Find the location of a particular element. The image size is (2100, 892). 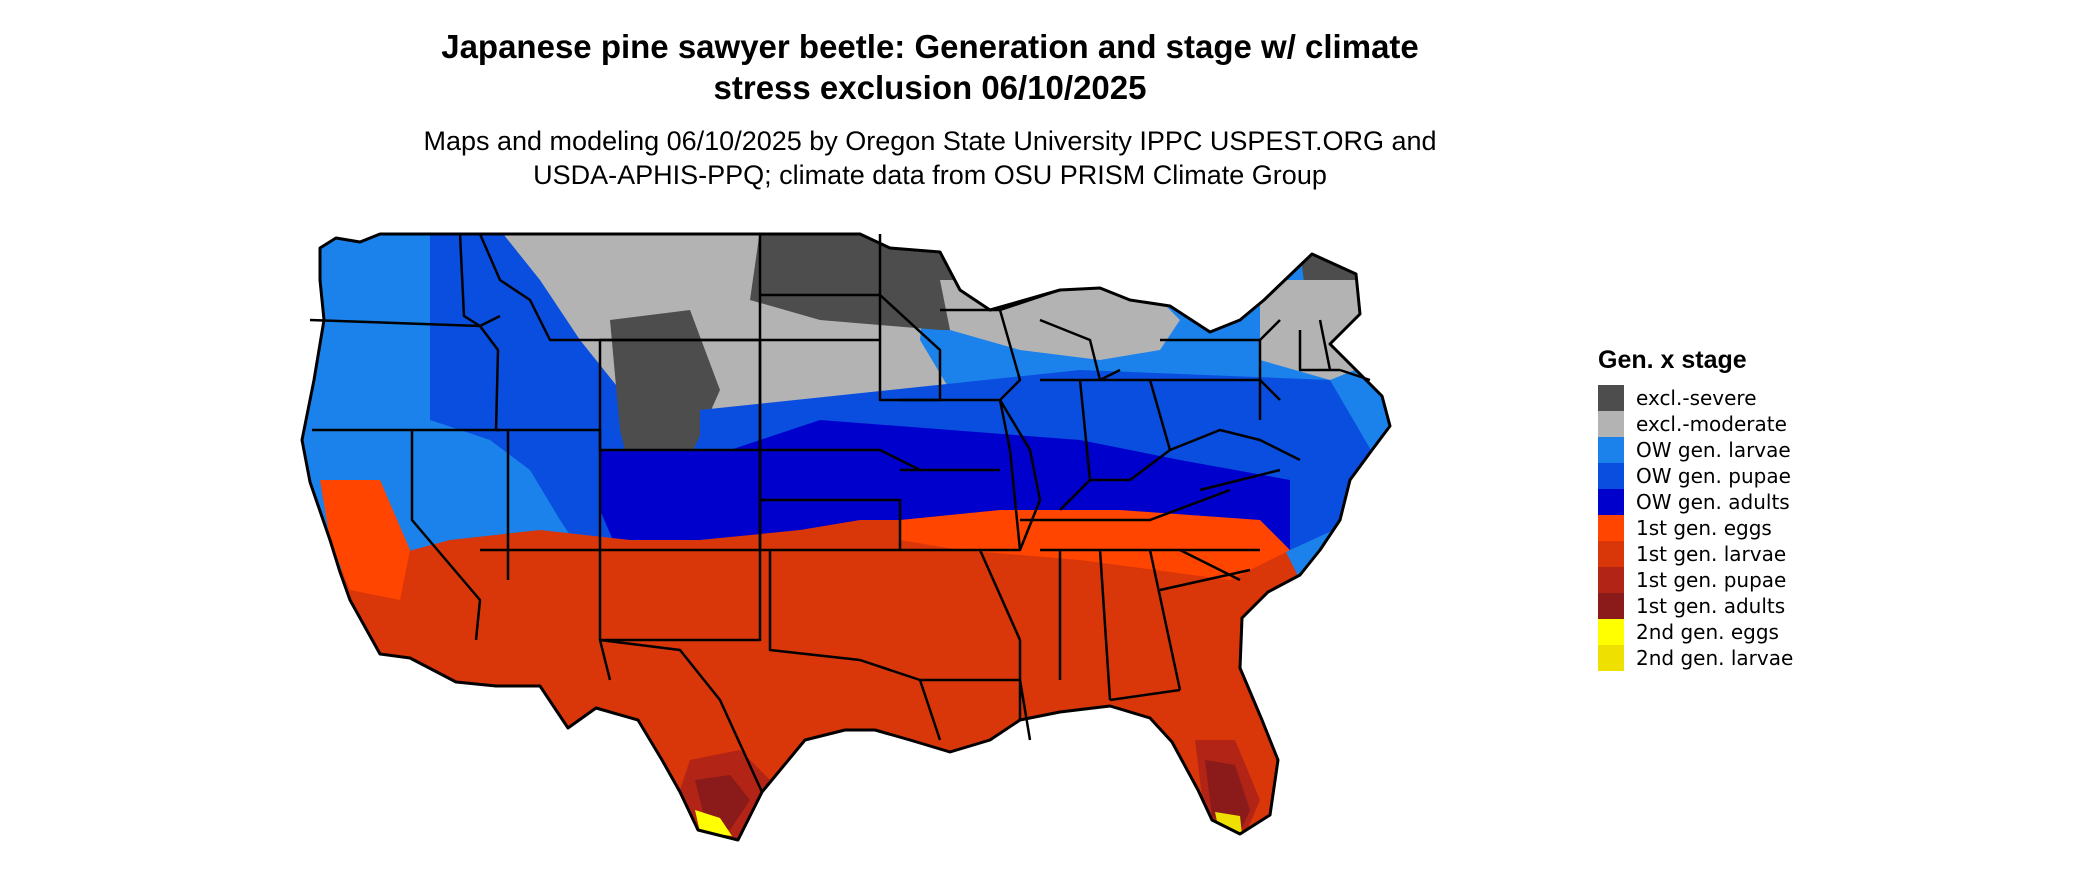

legend-item: 1st gen. pupae is located at coordinates (1695, 580).